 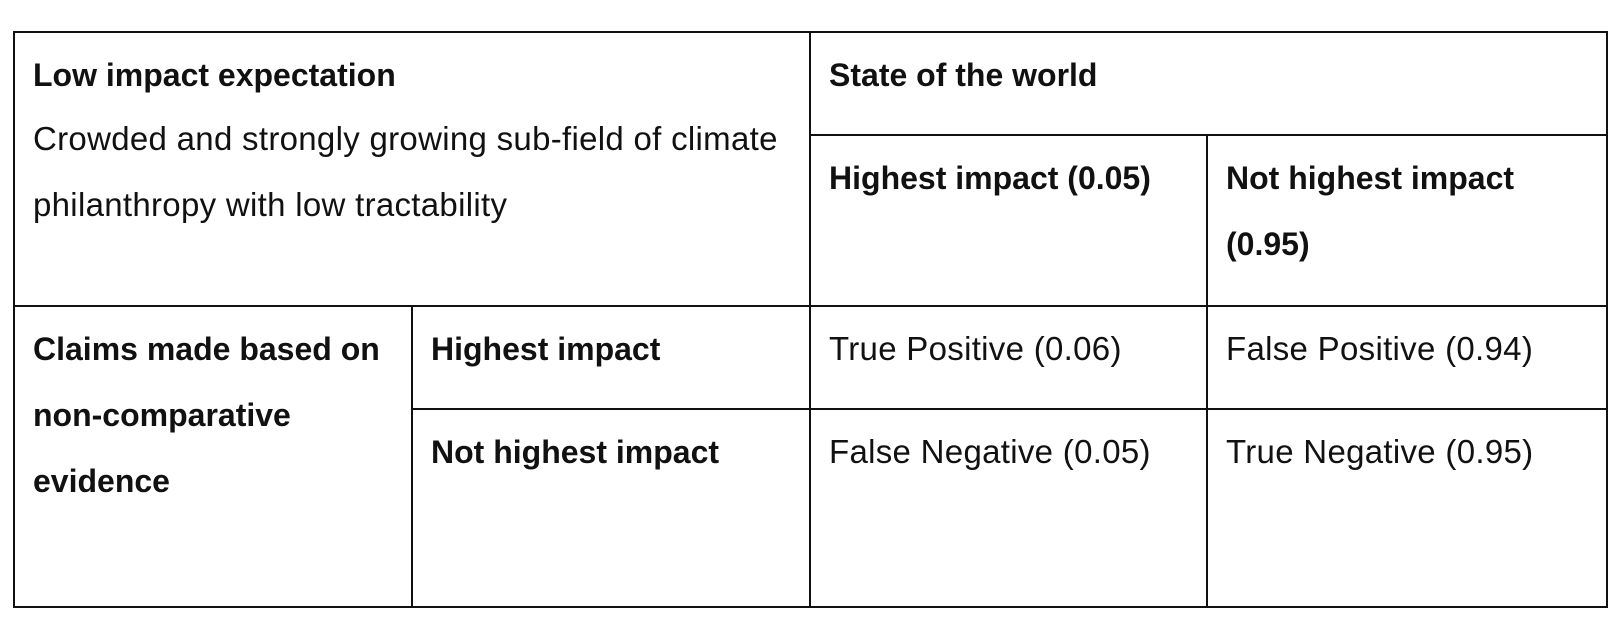 I want to click on row-header: Not highest impact, so click(x=611, y=508).